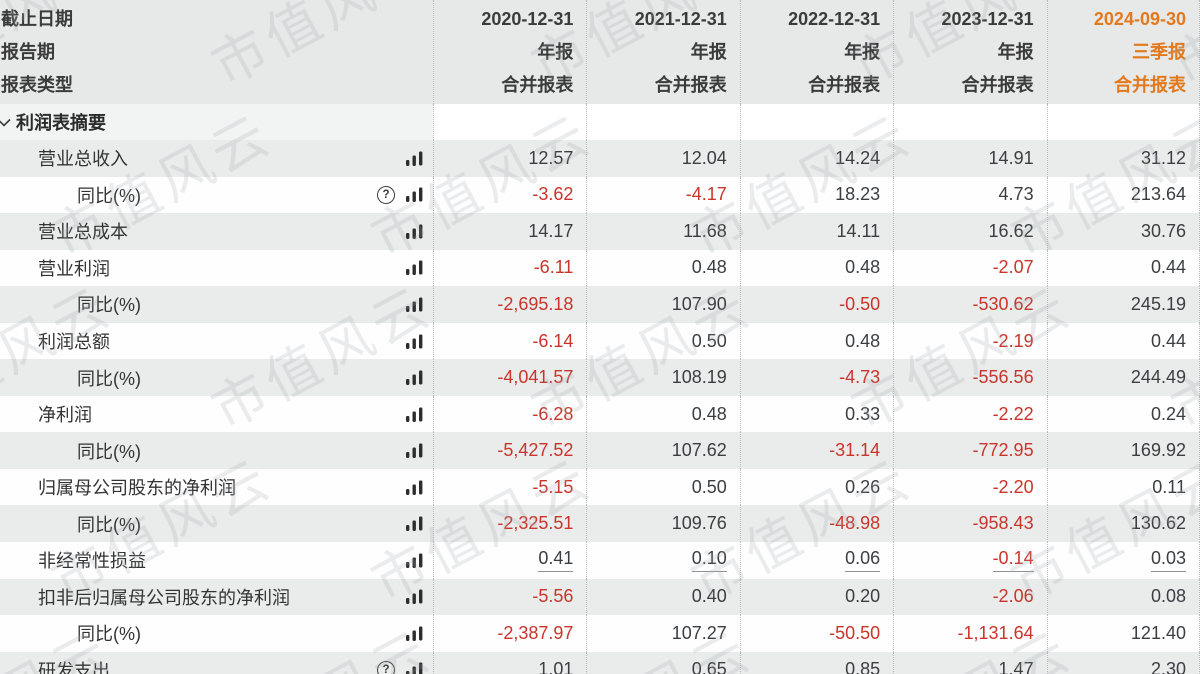 The image size is (1200, 674). Describe the element at coordinates (551, 157) in the screenshot. I see `value: 12.57` at that location.